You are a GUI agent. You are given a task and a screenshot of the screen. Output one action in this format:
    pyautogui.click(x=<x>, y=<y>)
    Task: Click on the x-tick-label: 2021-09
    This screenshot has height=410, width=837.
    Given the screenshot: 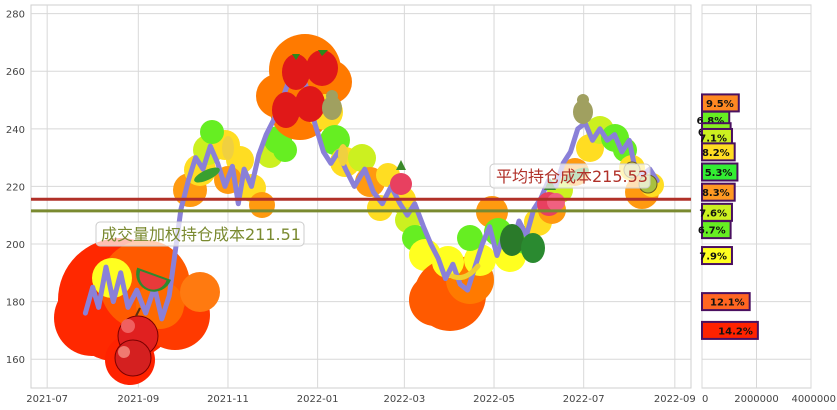 What is the action you would take?
    pyautogui.click(x=138, y=399)
    